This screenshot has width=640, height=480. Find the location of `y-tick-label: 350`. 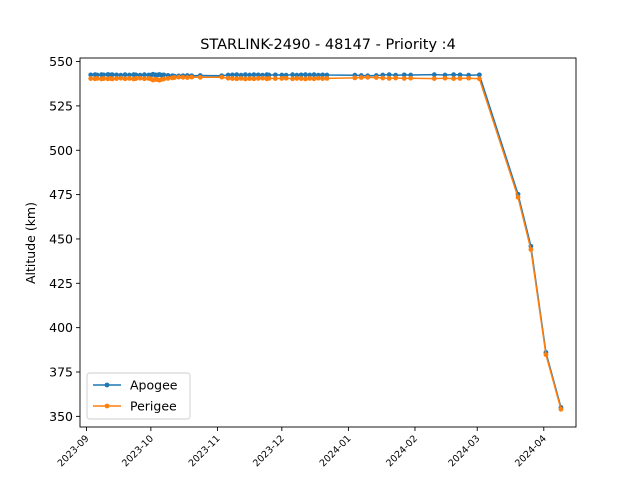

y-tick-label: 350 is located at coordinates (61, 416).